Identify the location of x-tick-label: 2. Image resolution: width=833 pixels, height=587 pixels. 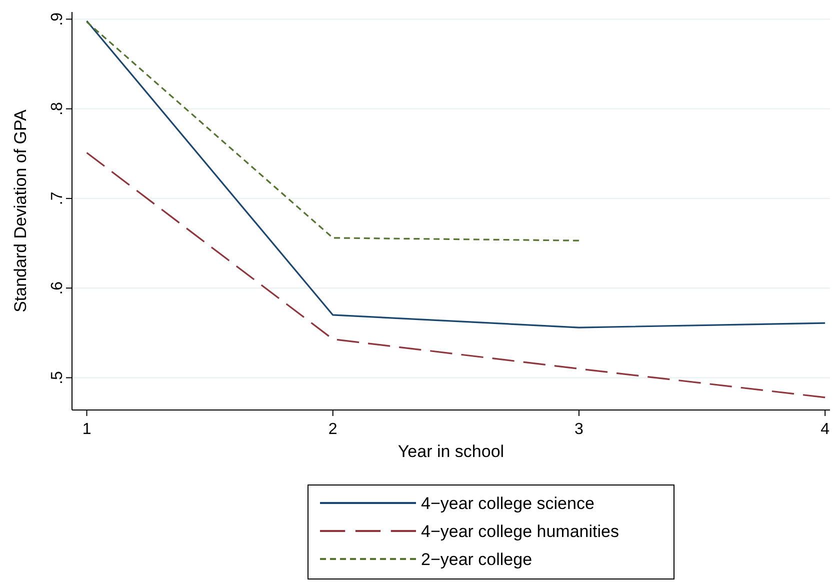
(333, 429).